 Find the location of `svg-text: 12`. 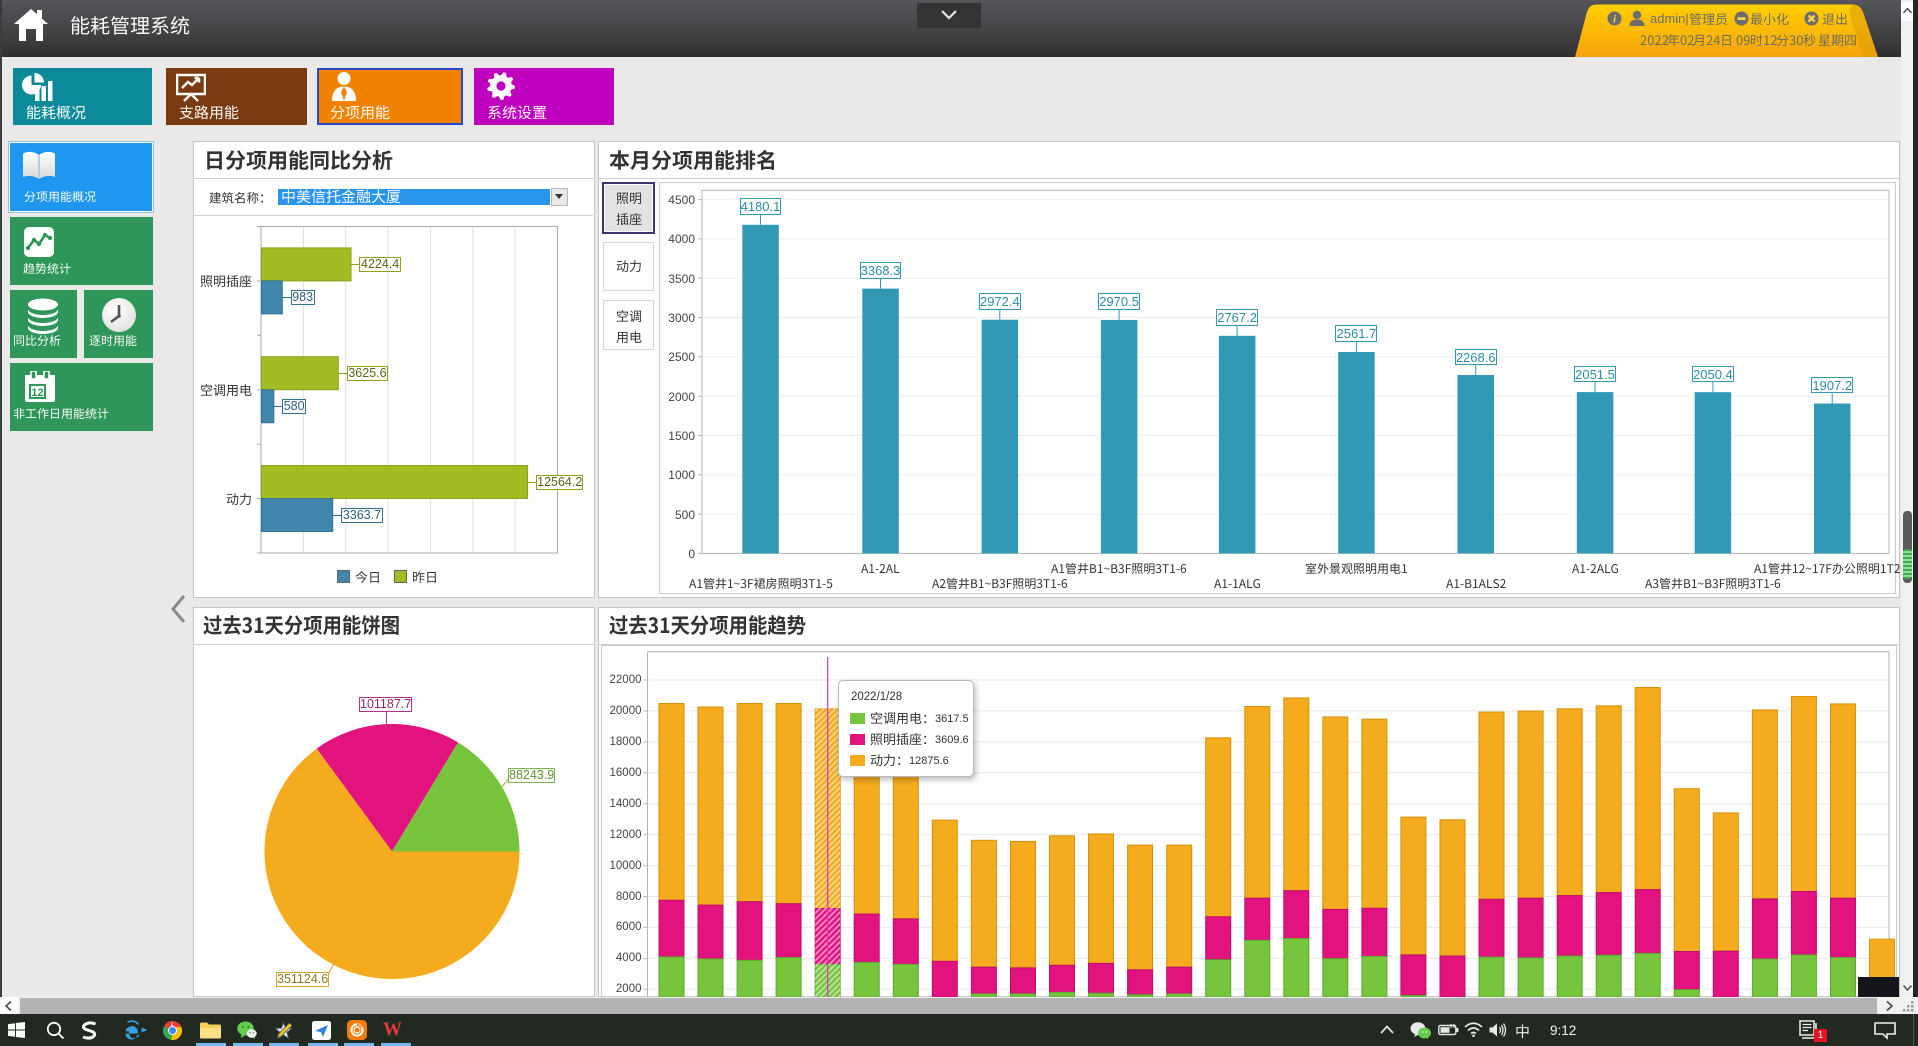

svg-text: 12 is located at coordinates (37, 393).